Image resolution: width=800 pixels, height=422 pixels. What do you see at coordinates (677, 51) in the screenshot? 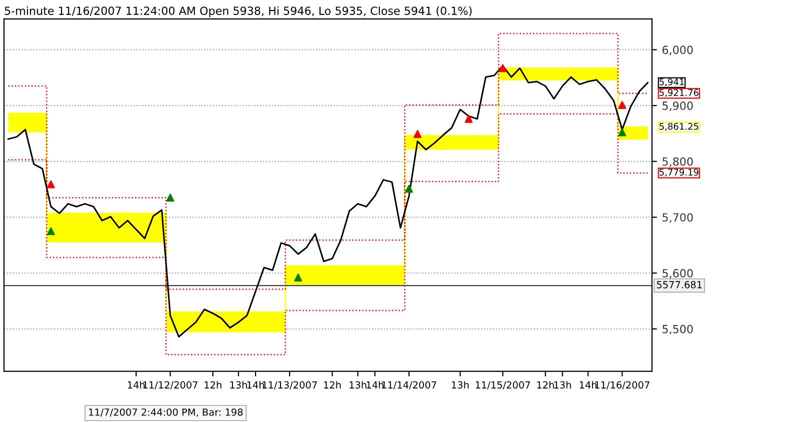
I see `y-tick-label: 6,000` at bounding box center [677, 51].